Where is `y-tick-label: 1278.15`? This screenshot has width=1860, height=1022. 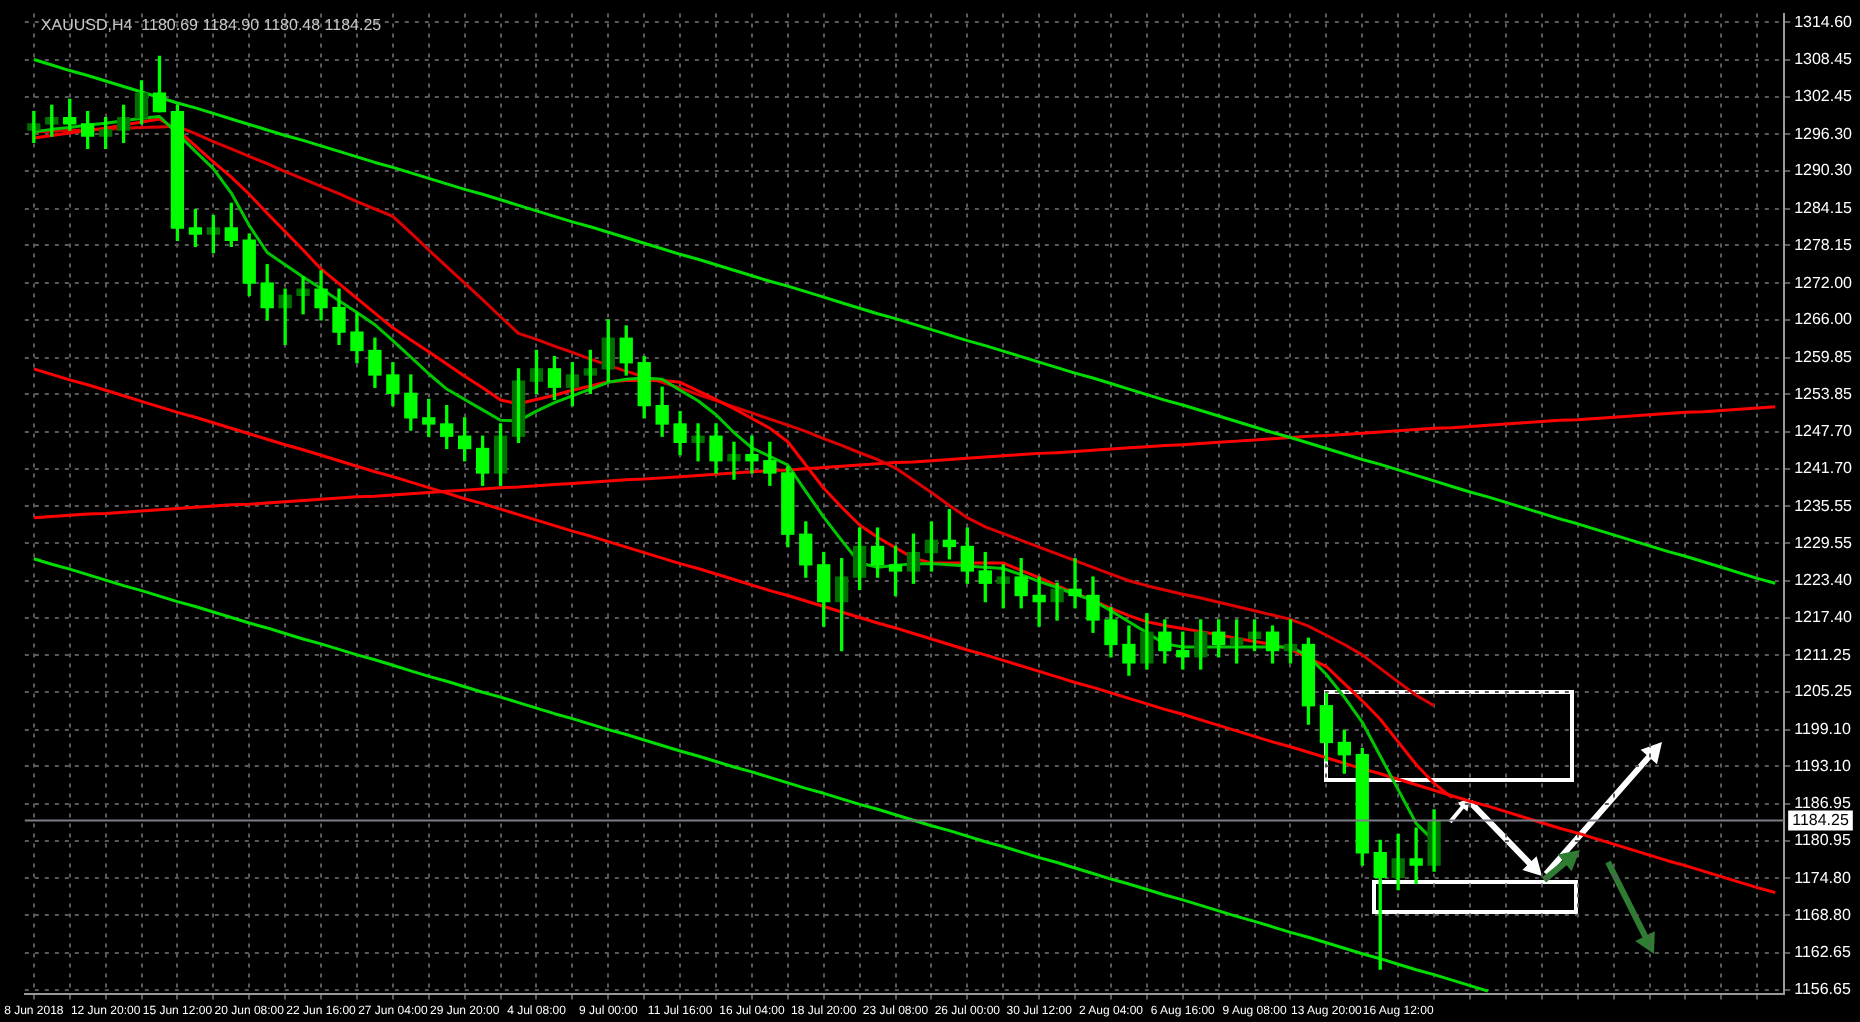
y-tick-label: 1278.15 is located at coordinates (1824, 244).